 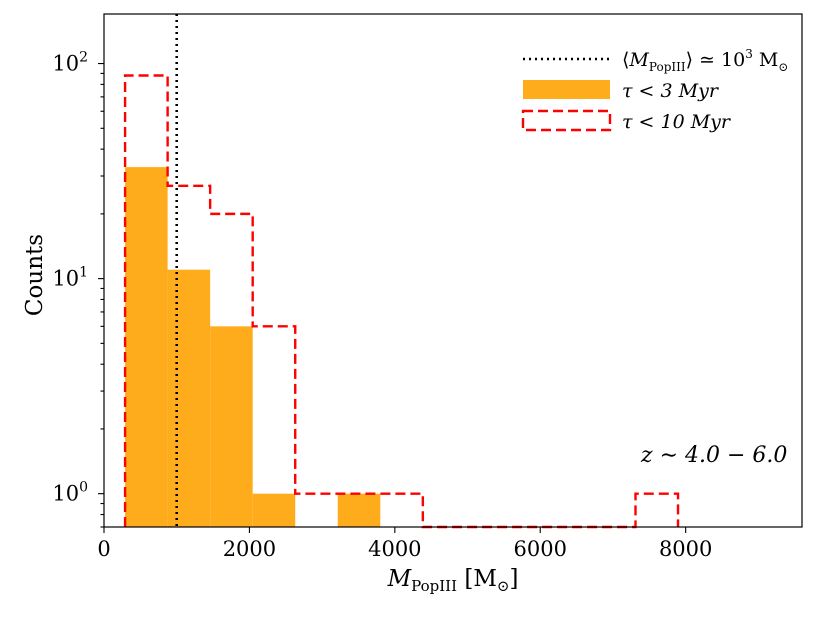 What do you see at coordinates (677, 122) in the screenshot?
I see `legend-label-10myr: τ < 10 Myr` at bounding box center [677, 122].